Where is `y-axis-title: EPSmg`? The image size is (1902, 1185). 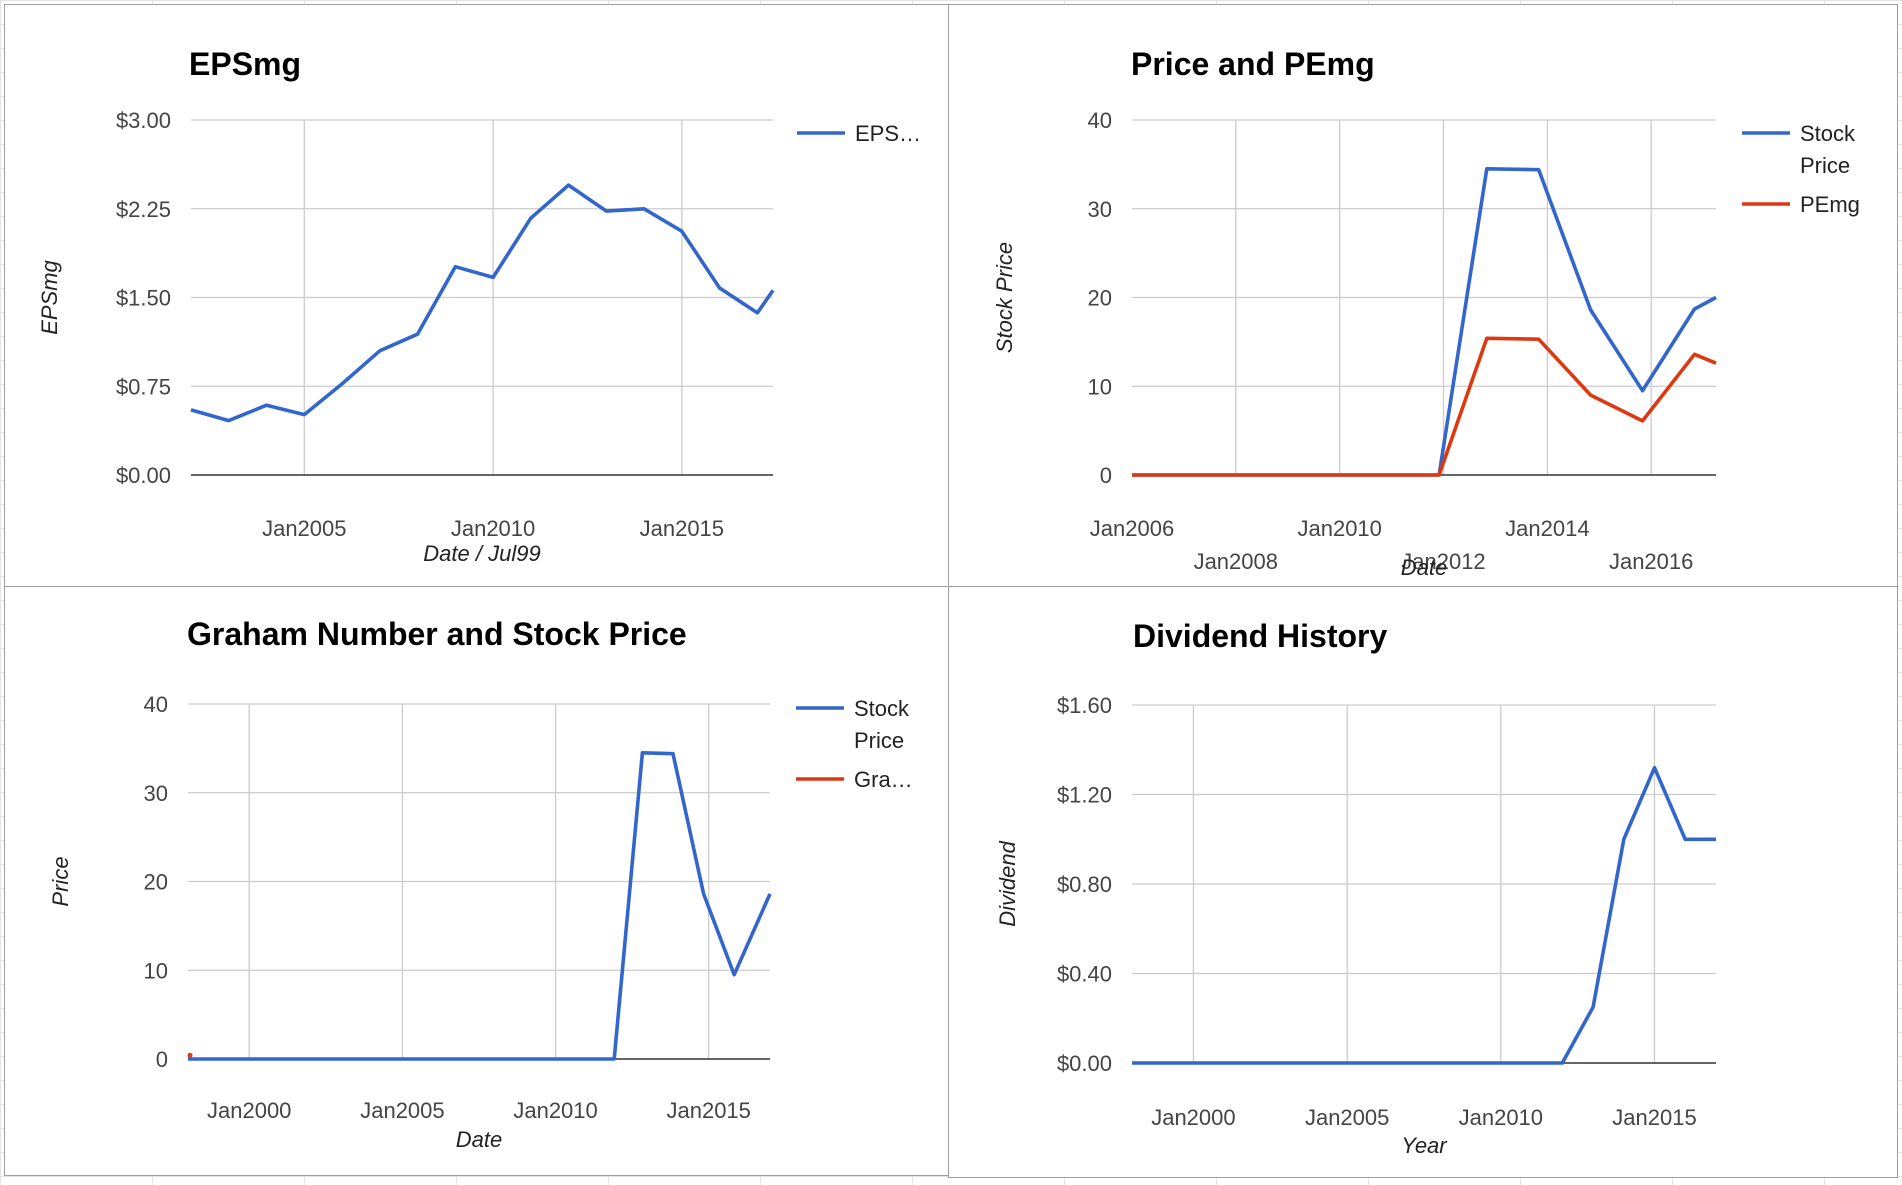 y-axis-title: EPSmg is located at coordinates (49, 296).